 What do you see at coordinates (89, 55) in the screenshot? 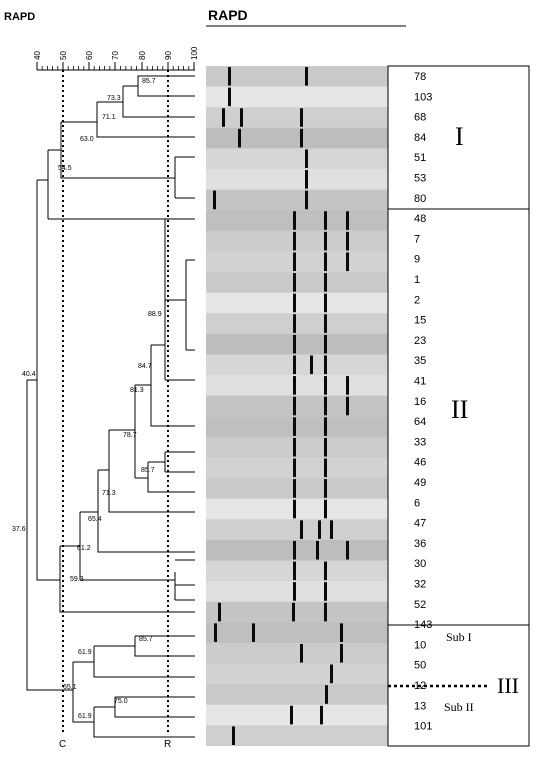
I see `scale-tick-label: 60` at bounding box center [89, 55].